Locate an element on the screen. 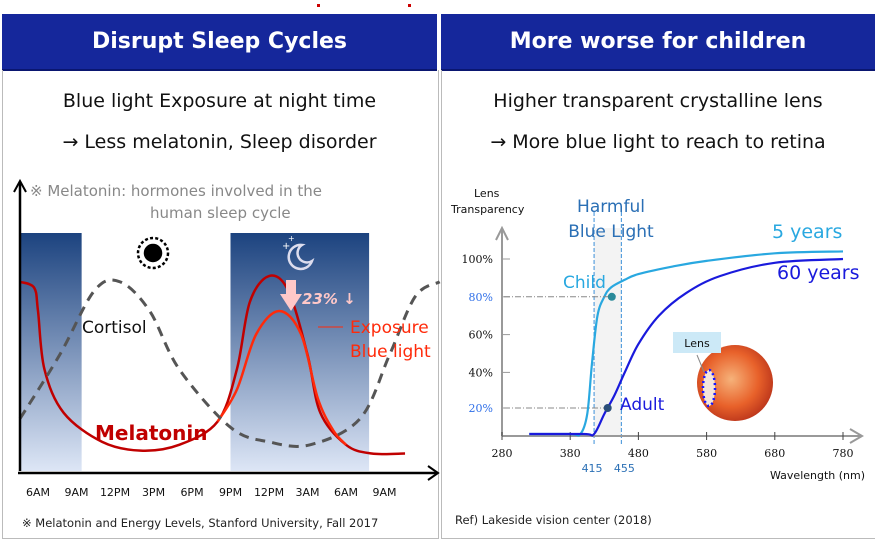 Image resolution: width=875 pixels, height=550 pixels. series-melatonin is located at coordinates (212, 365).